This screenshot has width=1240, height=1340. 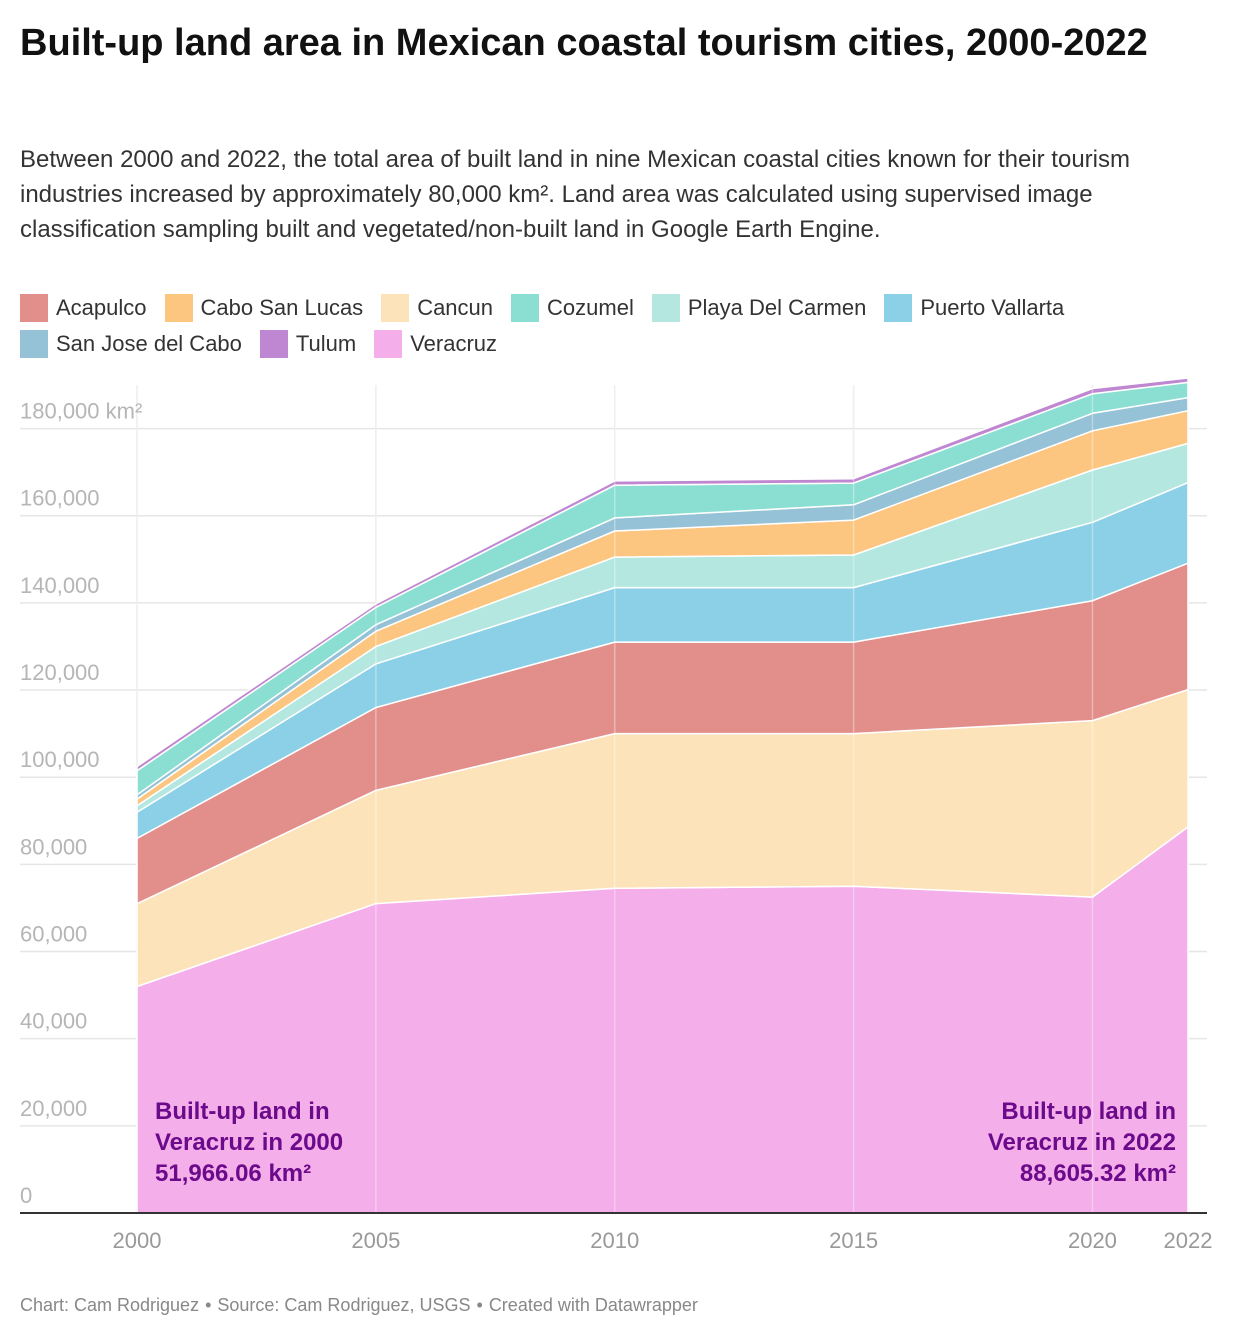 I want to click on legend-item-playa-del-carmen: Playa Del Carmen, so click(x=759, y=308).